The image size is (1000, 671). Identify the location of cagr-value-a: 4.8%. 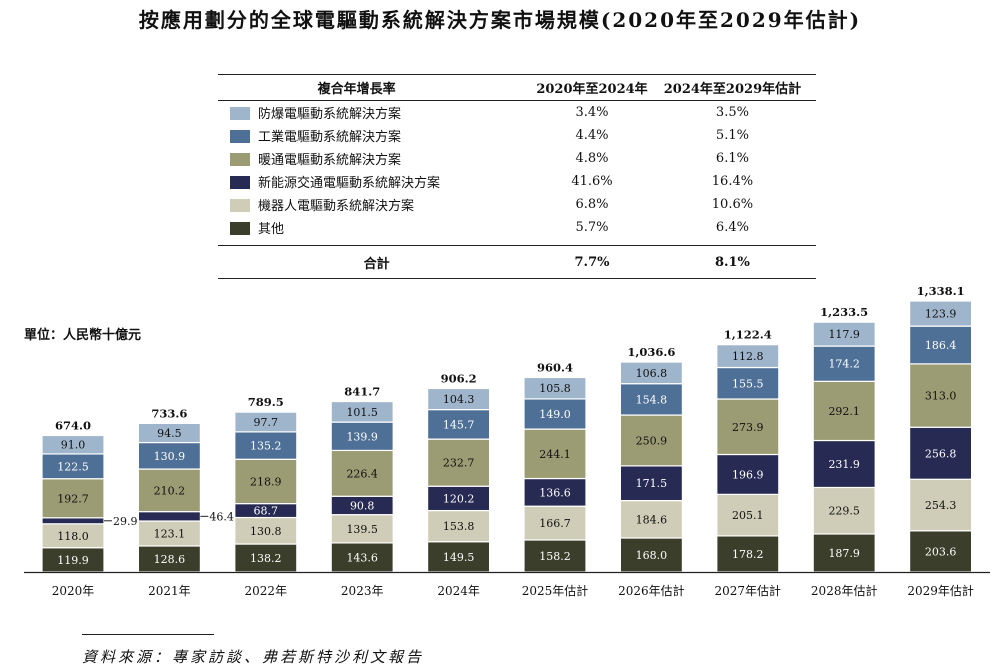
(592, 158).